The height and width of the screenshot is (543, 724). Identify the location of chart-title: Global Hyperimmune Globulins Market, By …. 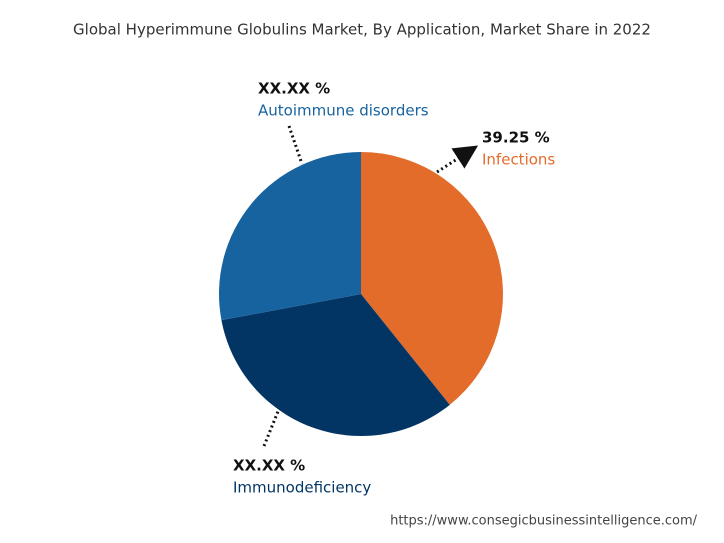
(362, 30).